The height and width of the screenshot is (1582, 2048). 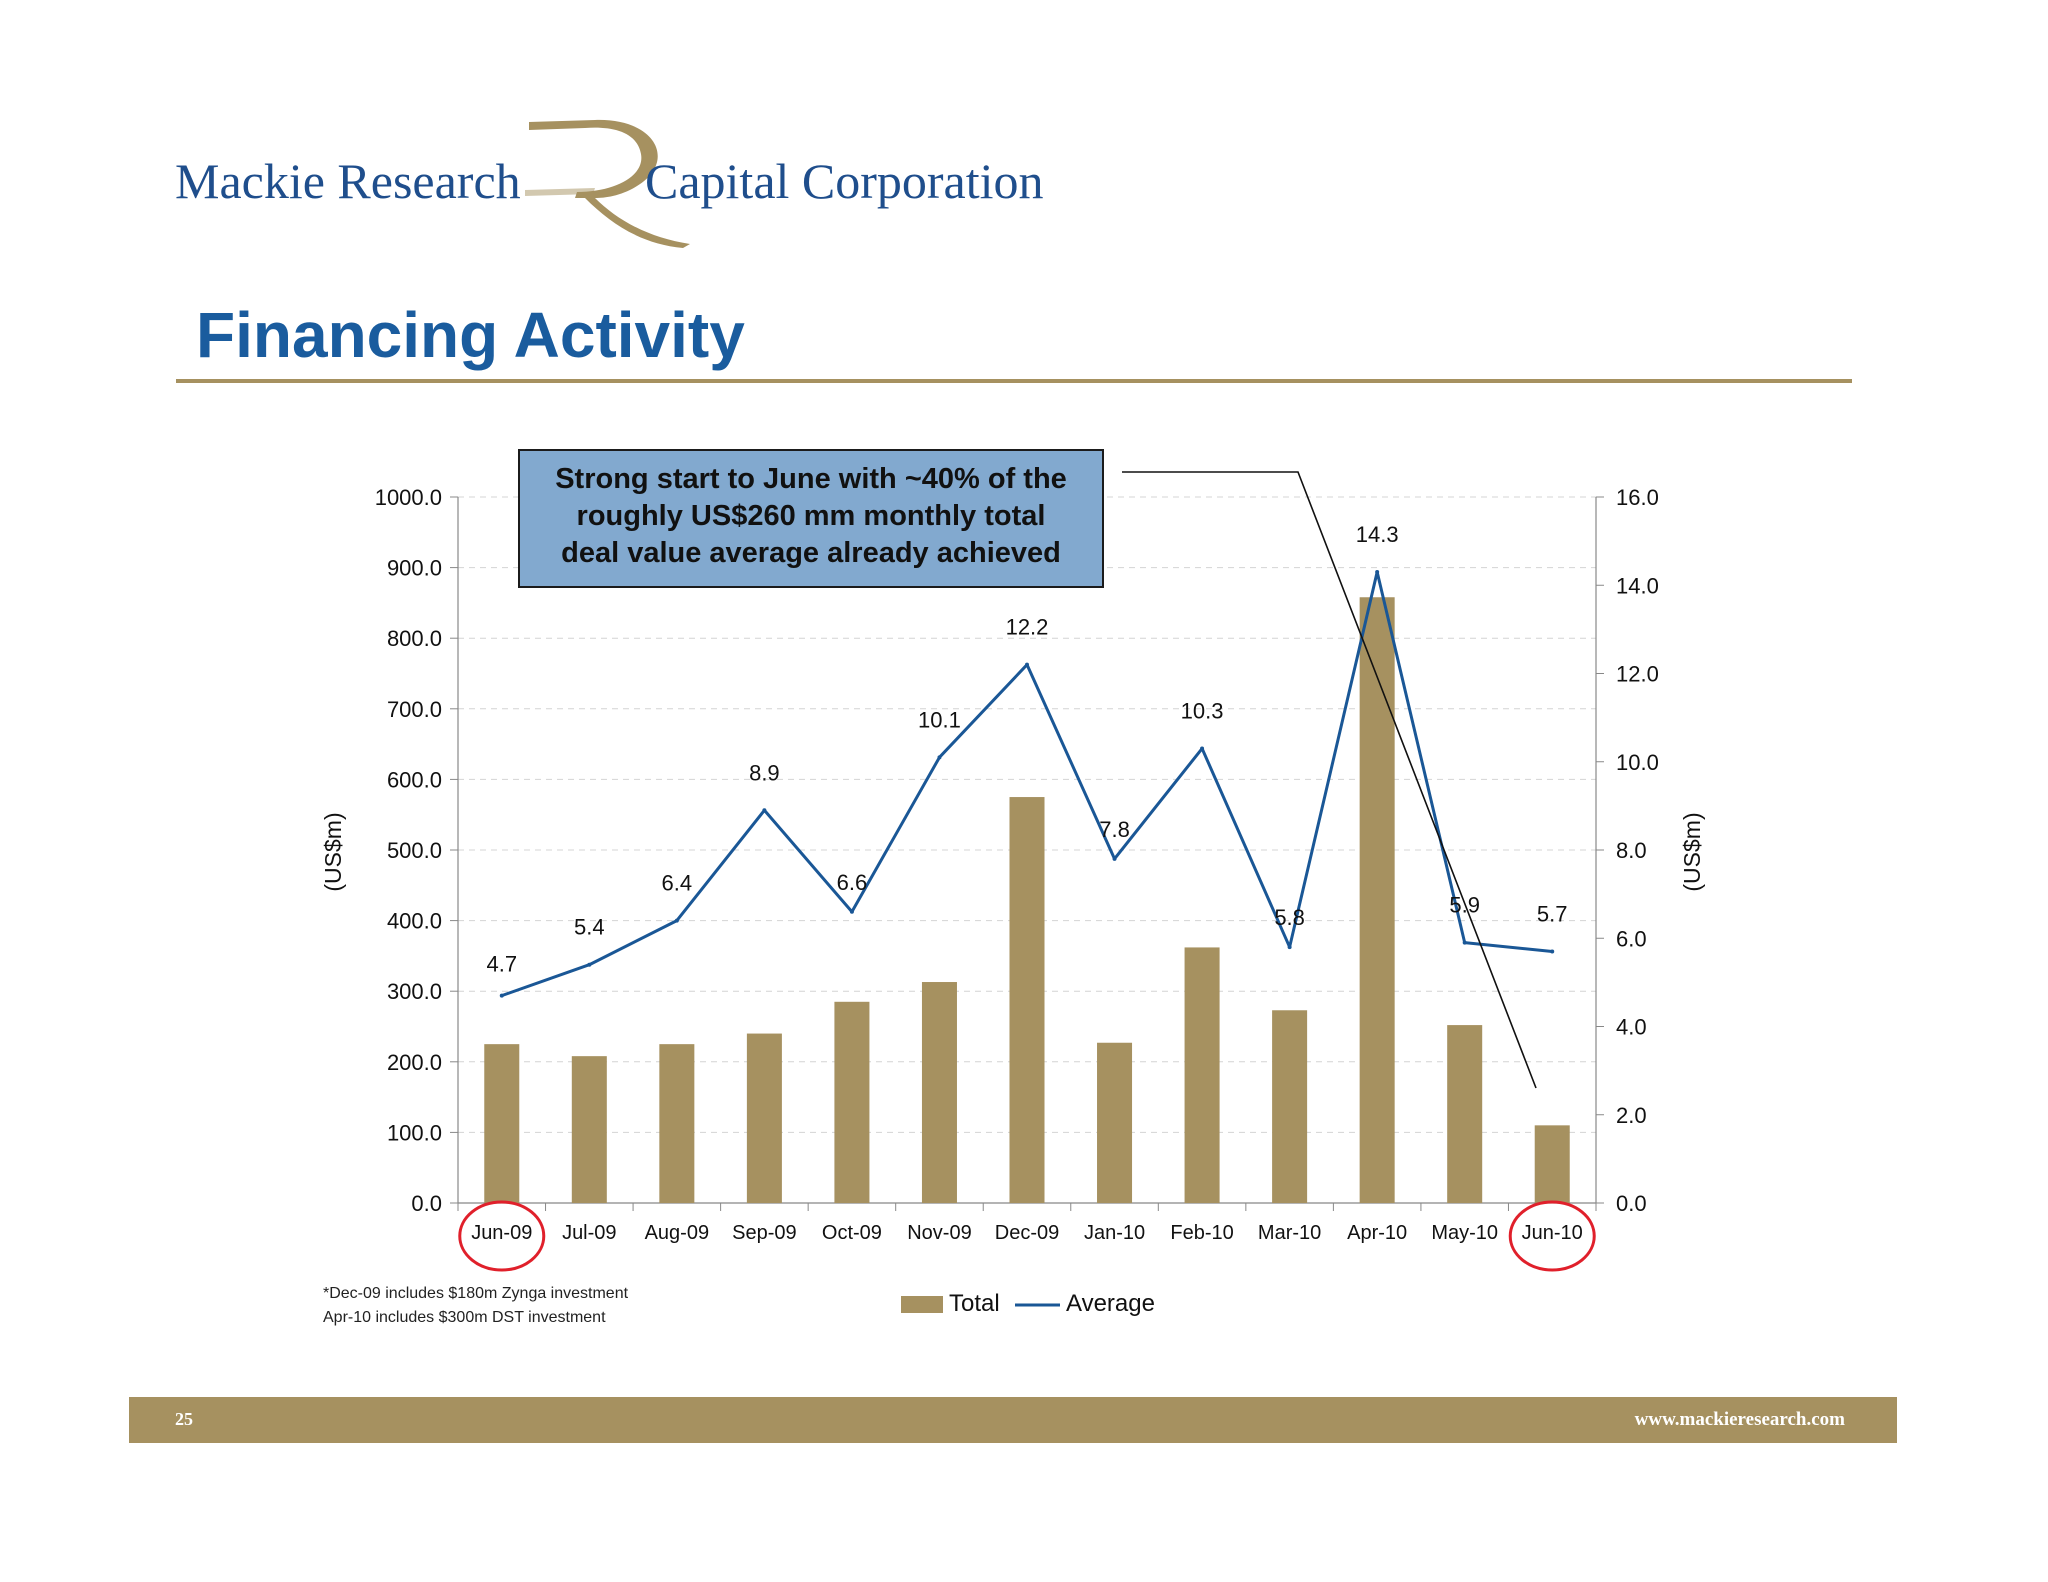 I want to click on average-data-label: 7.8, so click(x=1114, y=829).